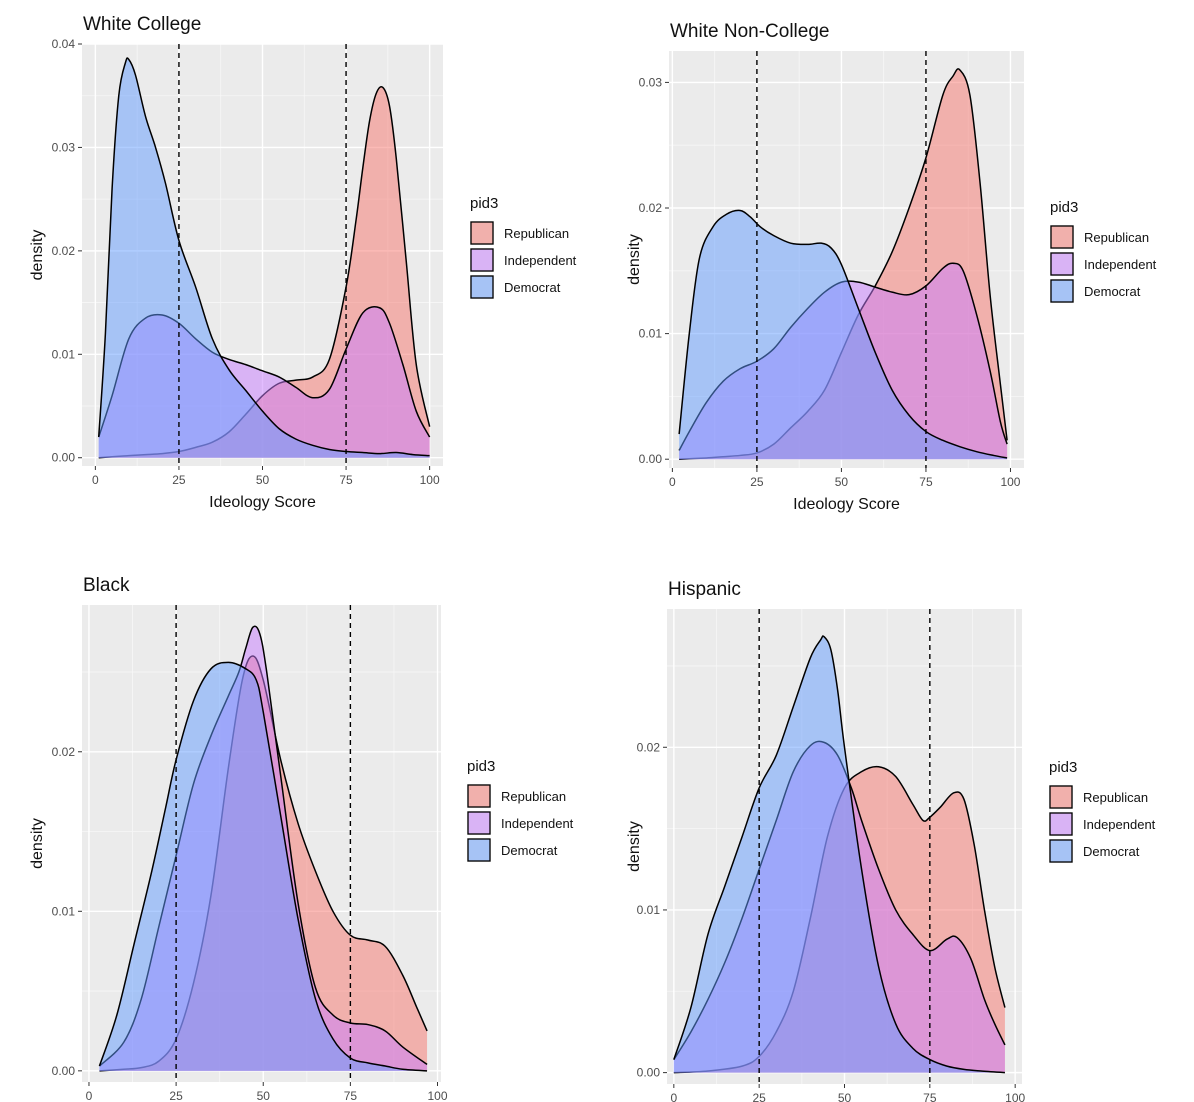 This screenshot has width=1194, height=1102. I want to click on chart-title: White College, so click(142, 24).